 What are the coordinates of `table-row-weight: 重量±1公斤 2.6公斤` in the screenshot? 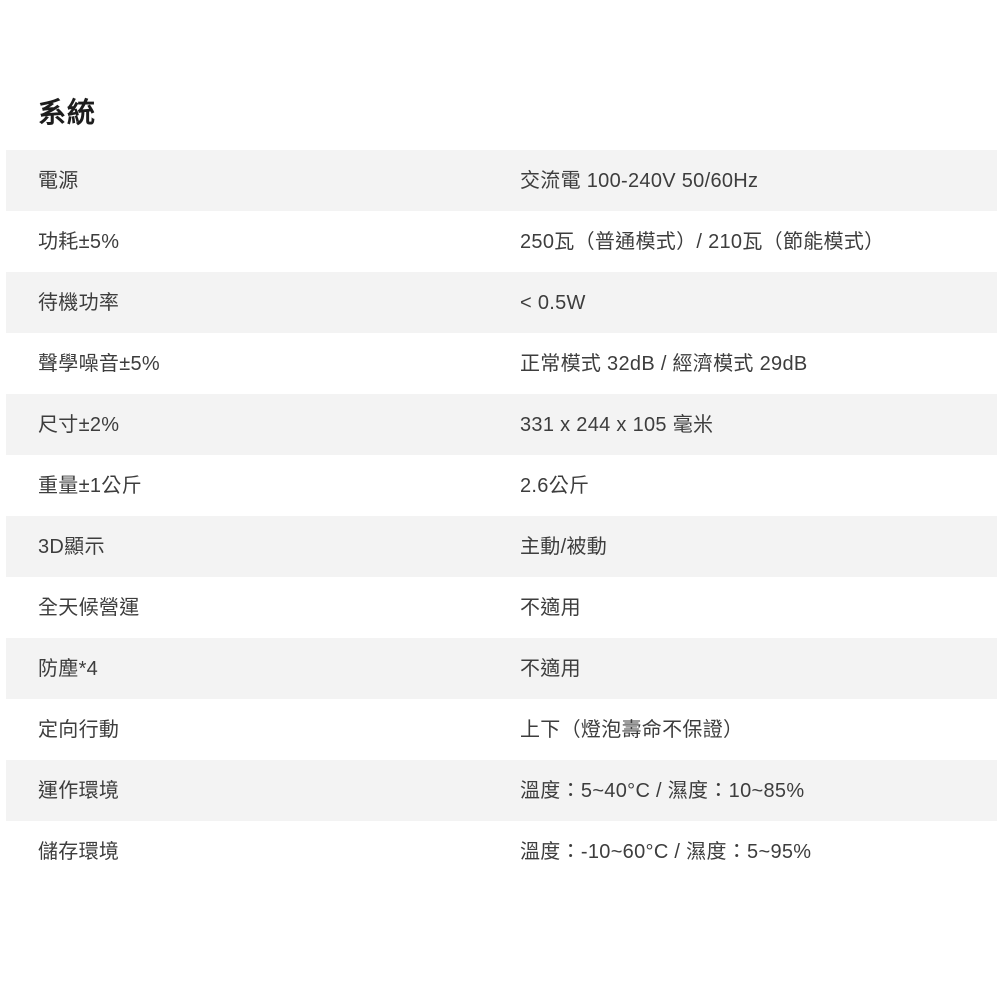 It's located at (501, 485).